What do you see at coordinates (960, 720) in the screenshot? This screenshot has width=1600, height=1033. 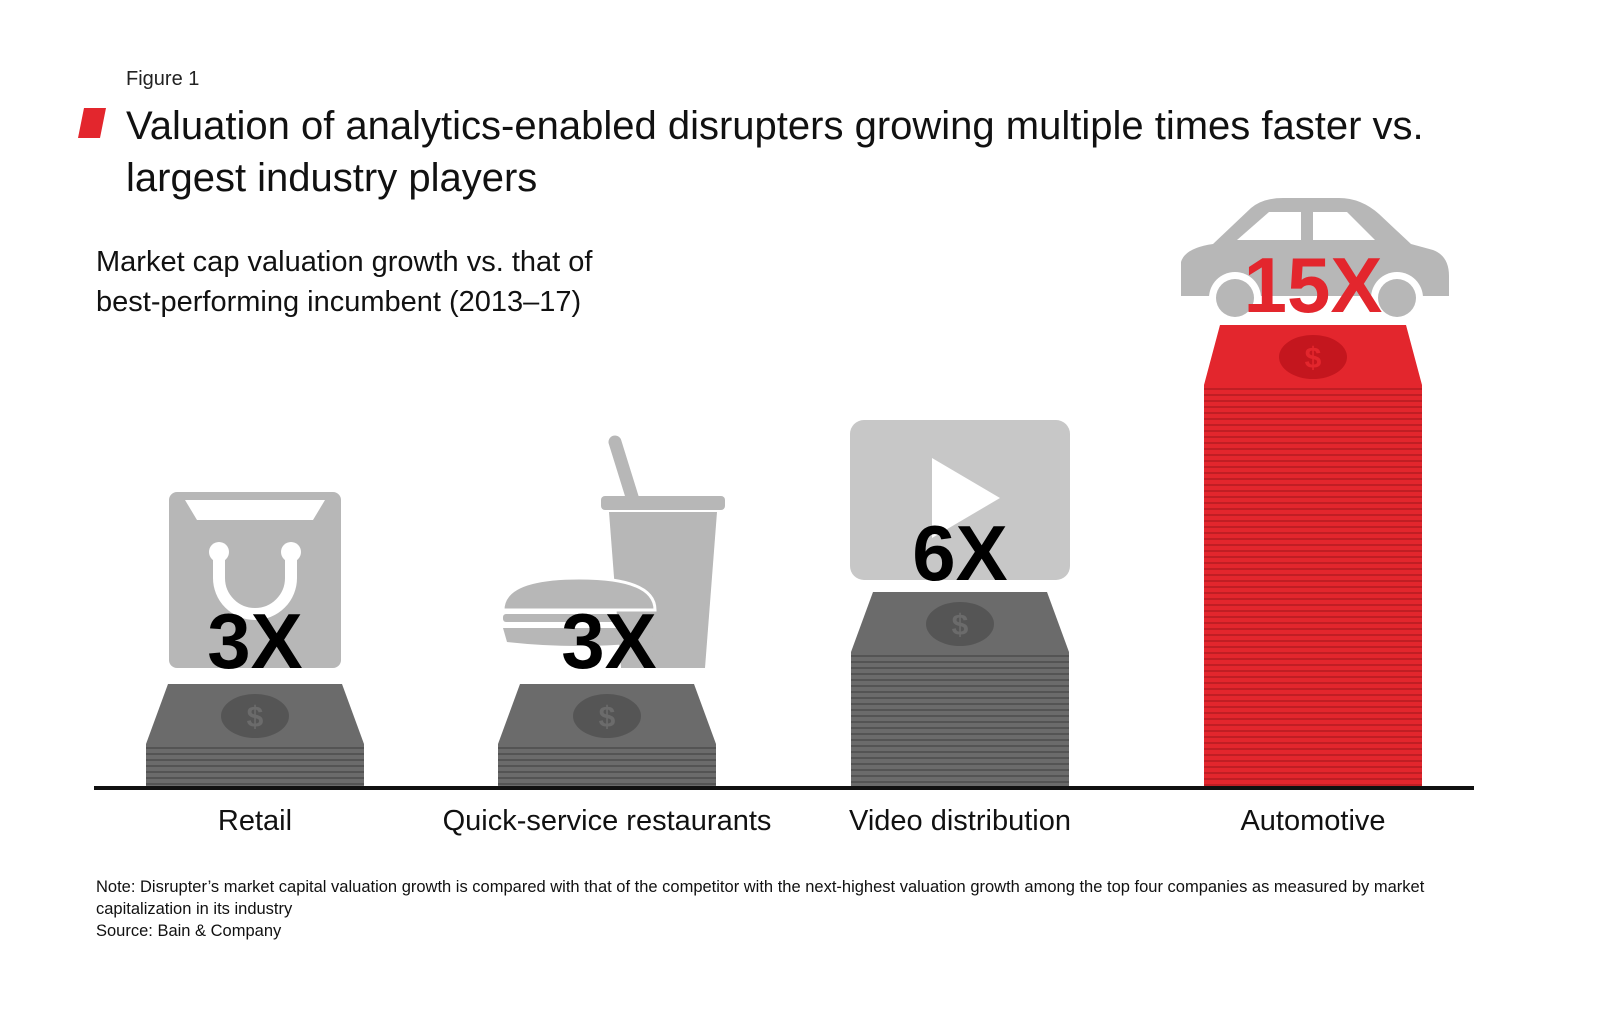 I see `bill-body` at bounding box center [960, 720].